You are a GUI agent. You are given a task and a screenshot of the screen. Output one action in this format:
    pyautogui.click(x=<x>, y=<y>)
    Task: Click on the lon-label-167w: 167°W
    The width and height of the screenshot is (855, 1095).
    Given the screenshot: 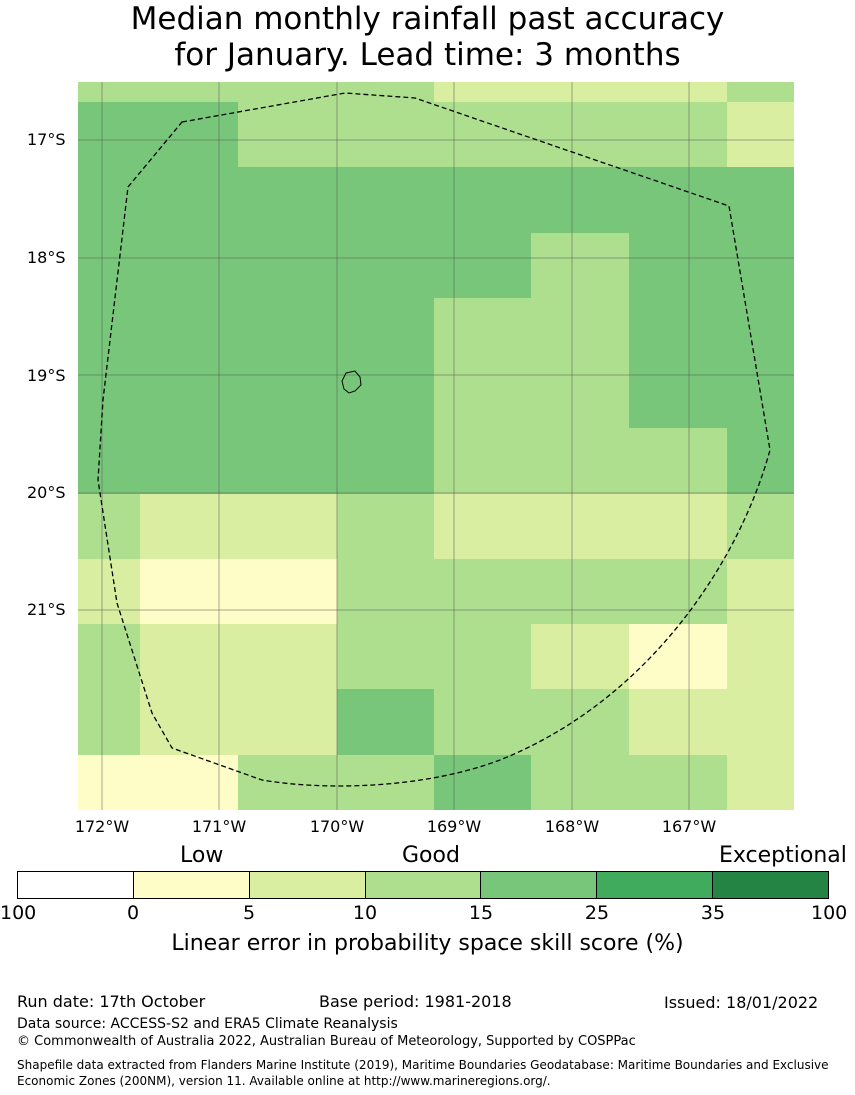 What is the action you would take?
    pyautogui.click(x=689, y=826)
    